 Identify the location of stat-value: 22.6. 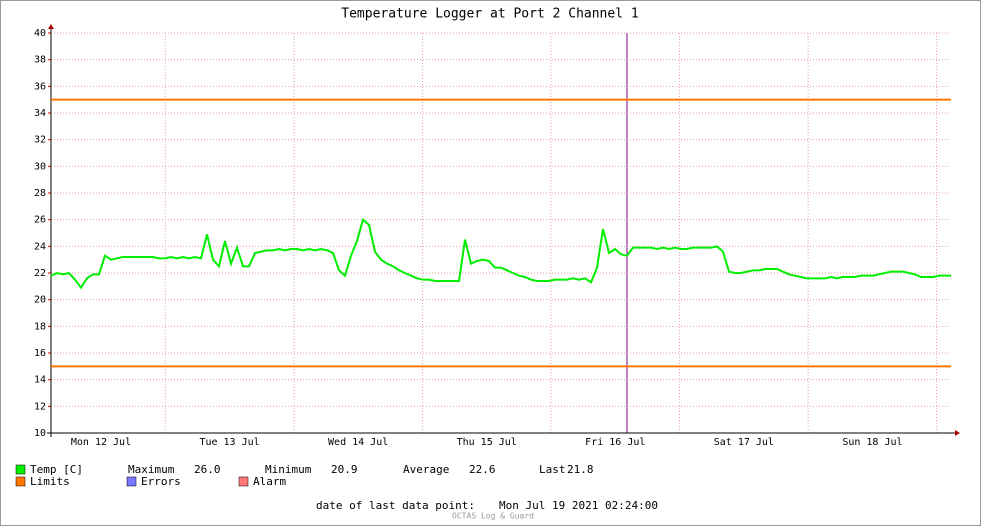
(482, 469).